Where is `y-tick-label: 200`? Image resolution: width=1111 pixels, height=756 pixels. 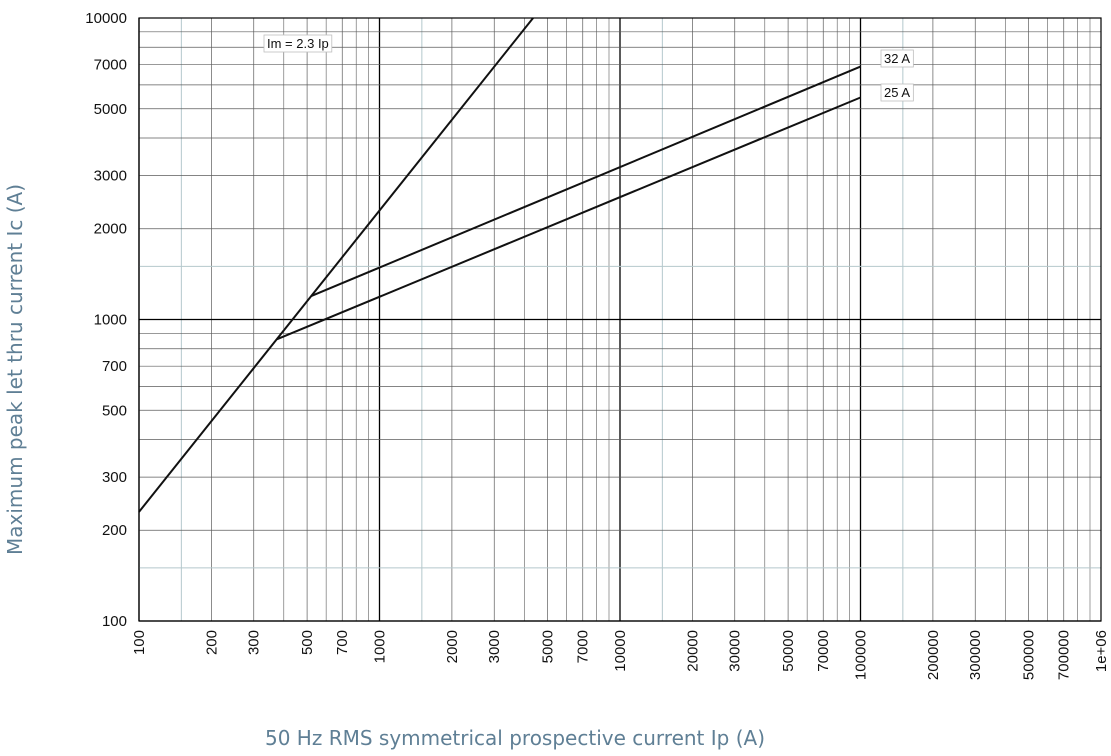
y-tick-label: 200 is located at coordinates (114, 530).